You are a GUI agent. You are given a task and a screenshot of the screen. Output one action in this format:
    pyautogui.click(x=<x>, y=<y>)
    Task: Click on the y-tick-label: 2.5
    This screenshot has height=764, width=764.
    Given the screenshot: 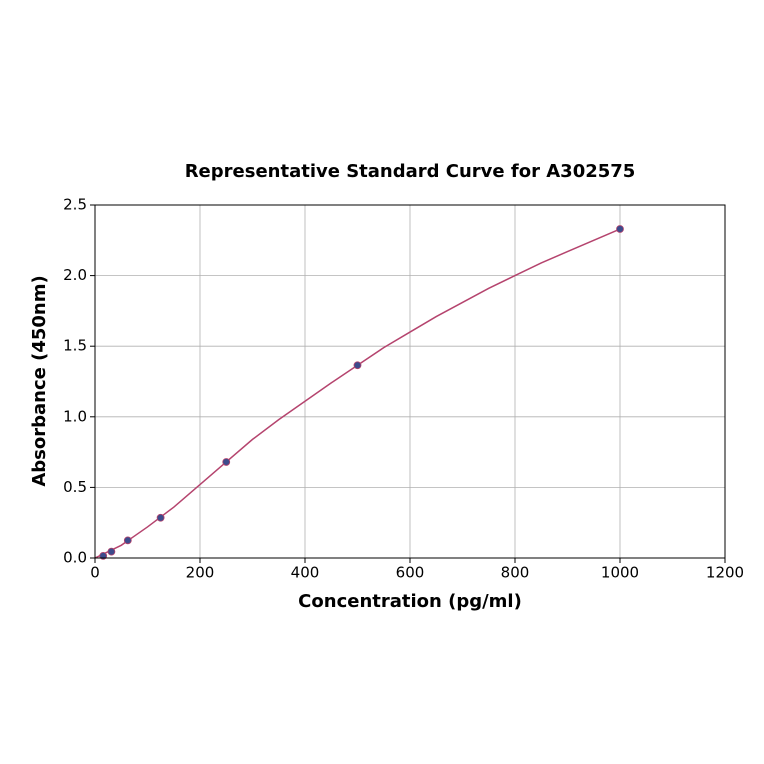 What is the action you would take?
    pyautogui.click(x=75, y=205)
    